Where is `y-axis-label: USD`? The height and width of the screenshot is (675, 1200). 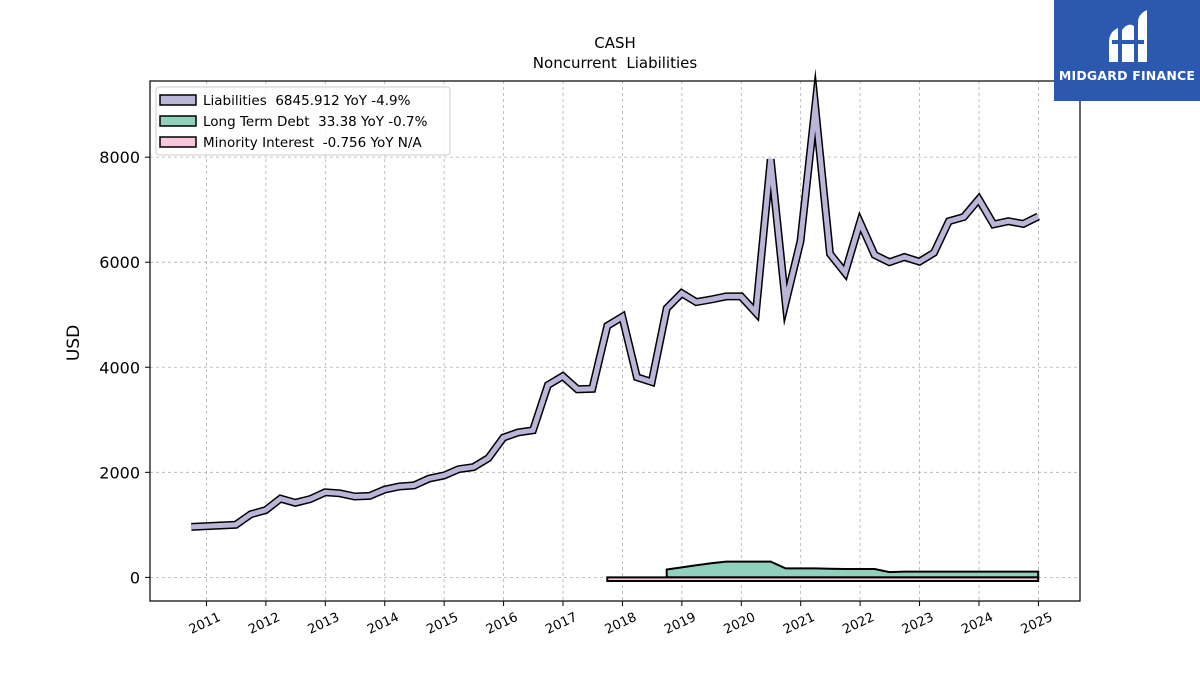 y-axis-label: USD is located at coordinates (74, 343).